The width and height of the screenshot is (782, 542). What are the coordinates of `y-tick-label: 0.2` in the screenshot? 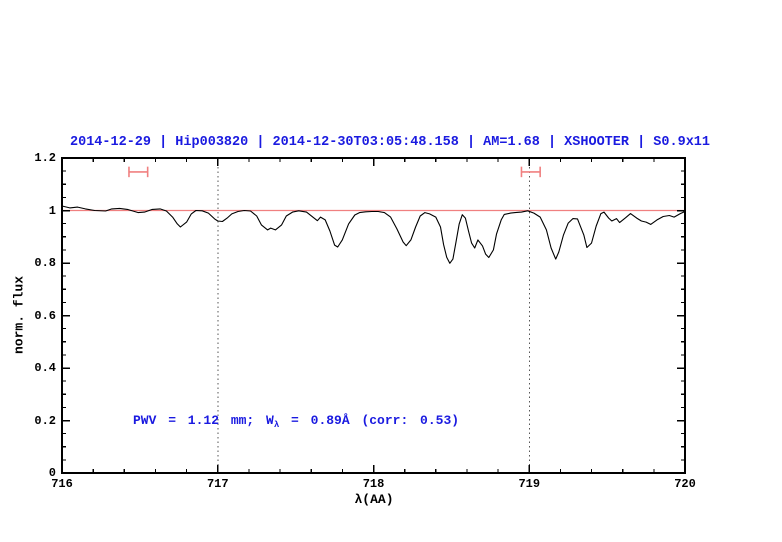 It's located at (45, 420).